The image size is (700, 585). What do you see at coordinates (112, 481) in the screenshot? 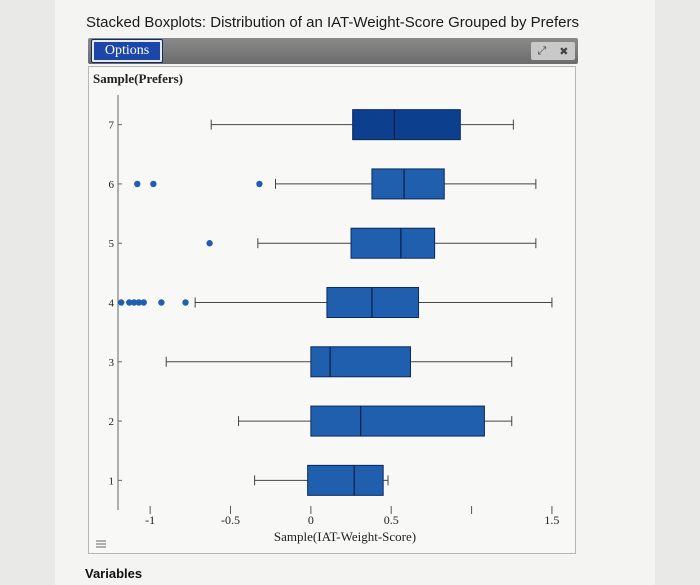
I see `y-tick-label: 1` at bounding box center [112, 481].